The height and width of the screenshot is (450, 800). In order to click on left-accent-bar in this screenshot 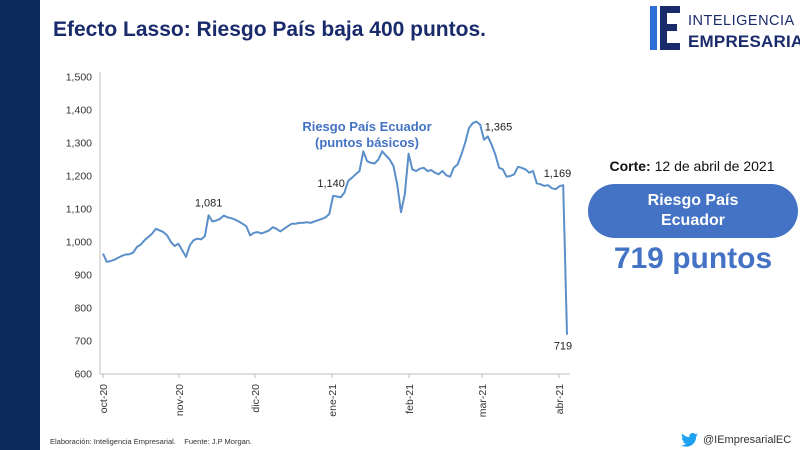, I will do `click(20, 225)`.